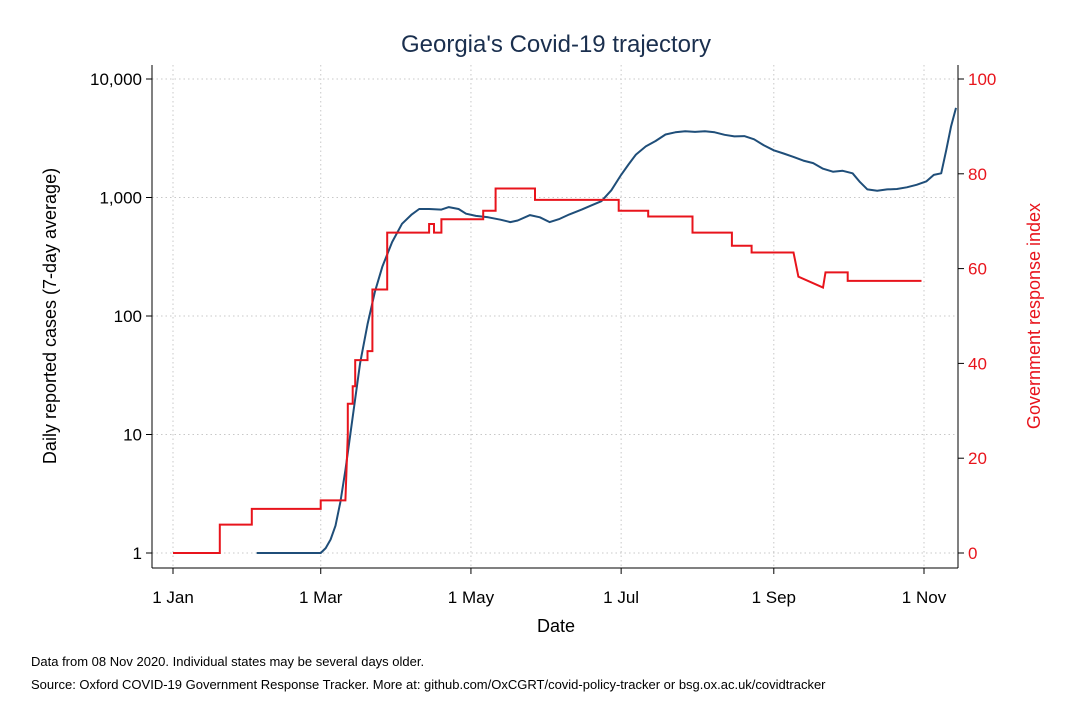 This screenshot has width=1083, height=722. I want to click on right-tick-label: 60, so click(977, 269).